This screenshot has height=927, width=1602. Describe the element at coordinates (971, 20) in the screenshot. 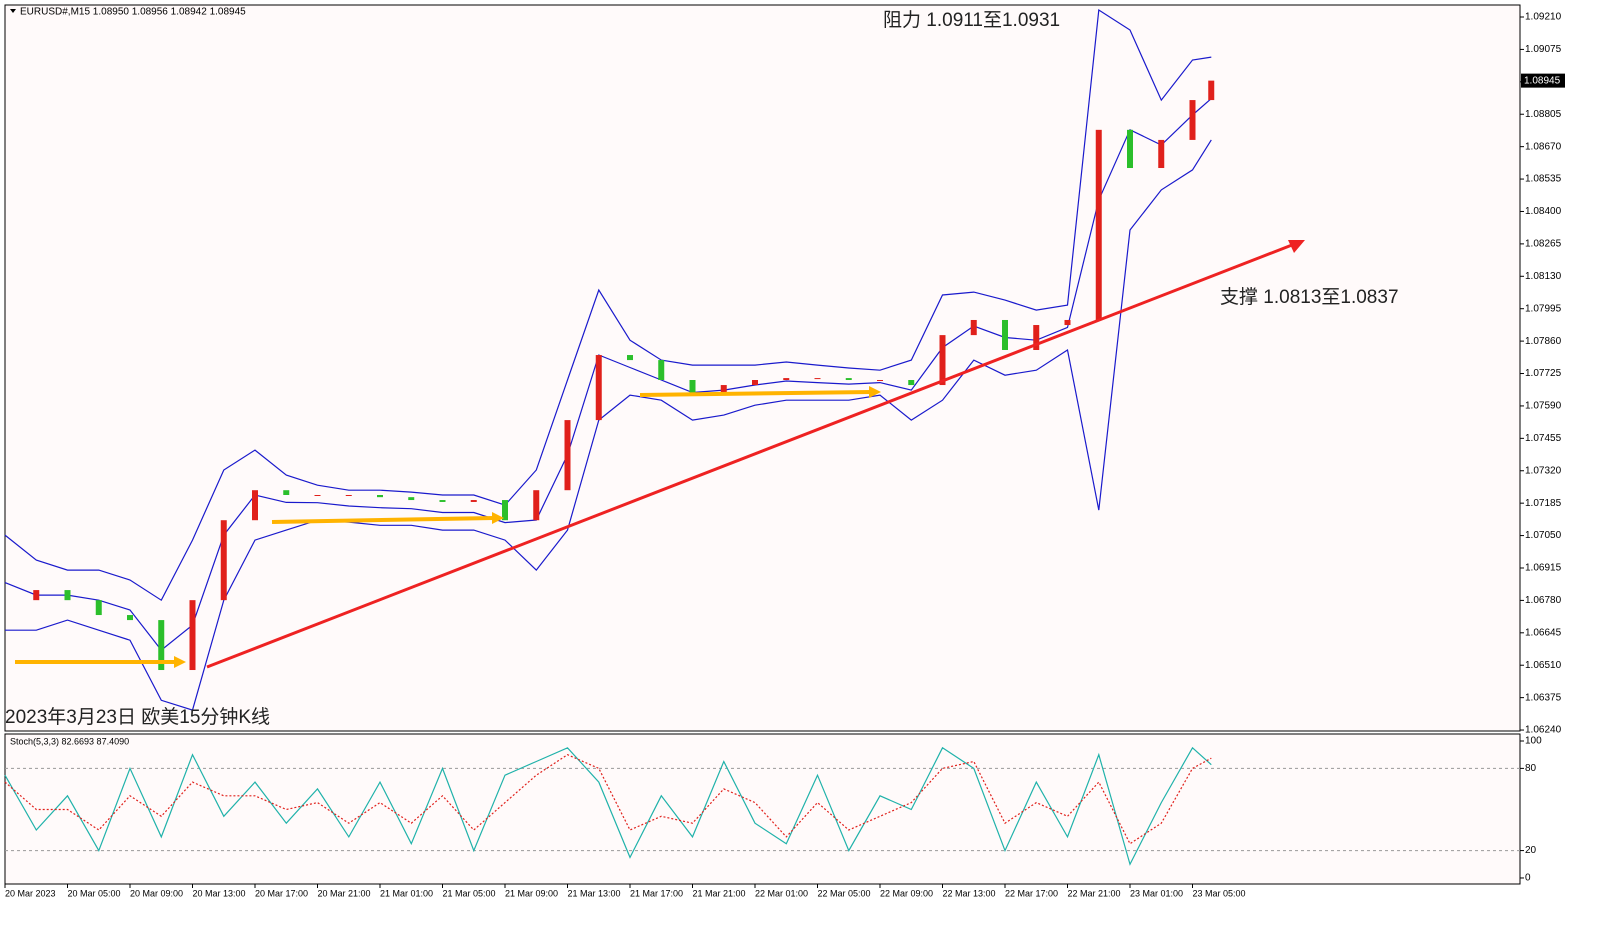

I see `resistance-note: 阻力 1.0911至1.0931` at that location.